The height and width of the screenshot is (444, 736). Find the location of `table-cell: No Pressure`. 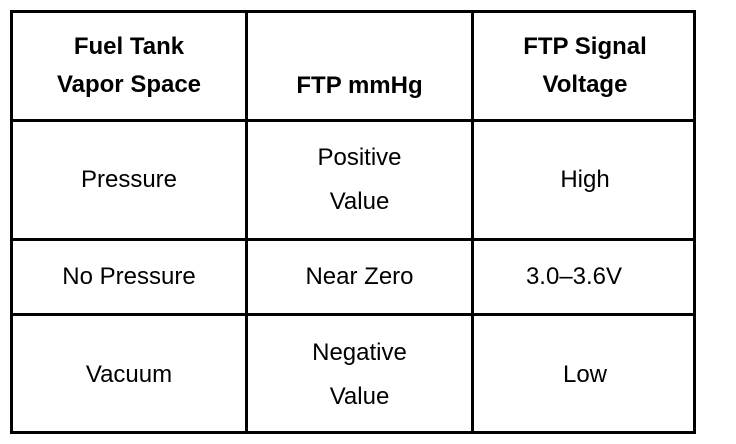

table-cell: No Pressure is located at coordinates (129, 276).